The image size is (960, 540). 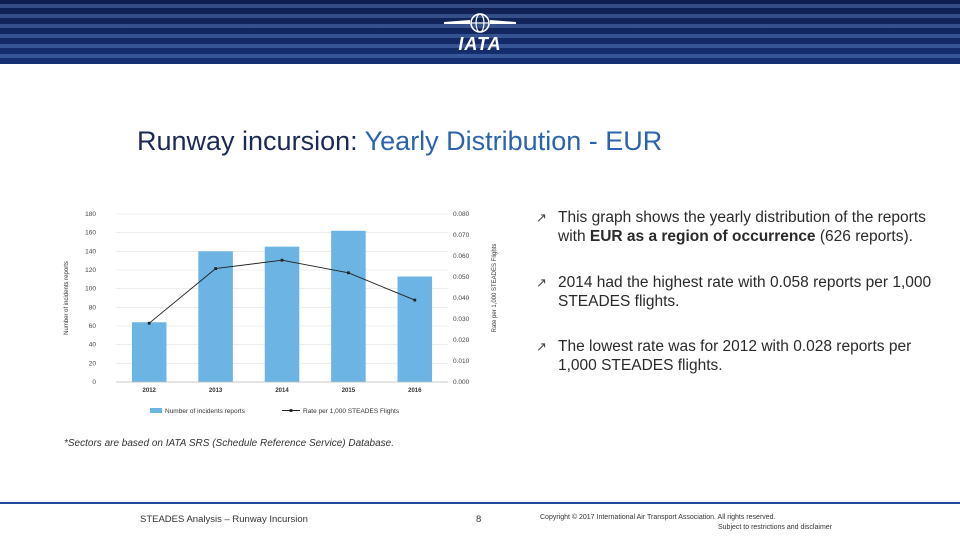 What do you see at coordinates (216, 391) in the screenshot?
I see `x-tick-label: 2013` at bounding box center [216, 391].